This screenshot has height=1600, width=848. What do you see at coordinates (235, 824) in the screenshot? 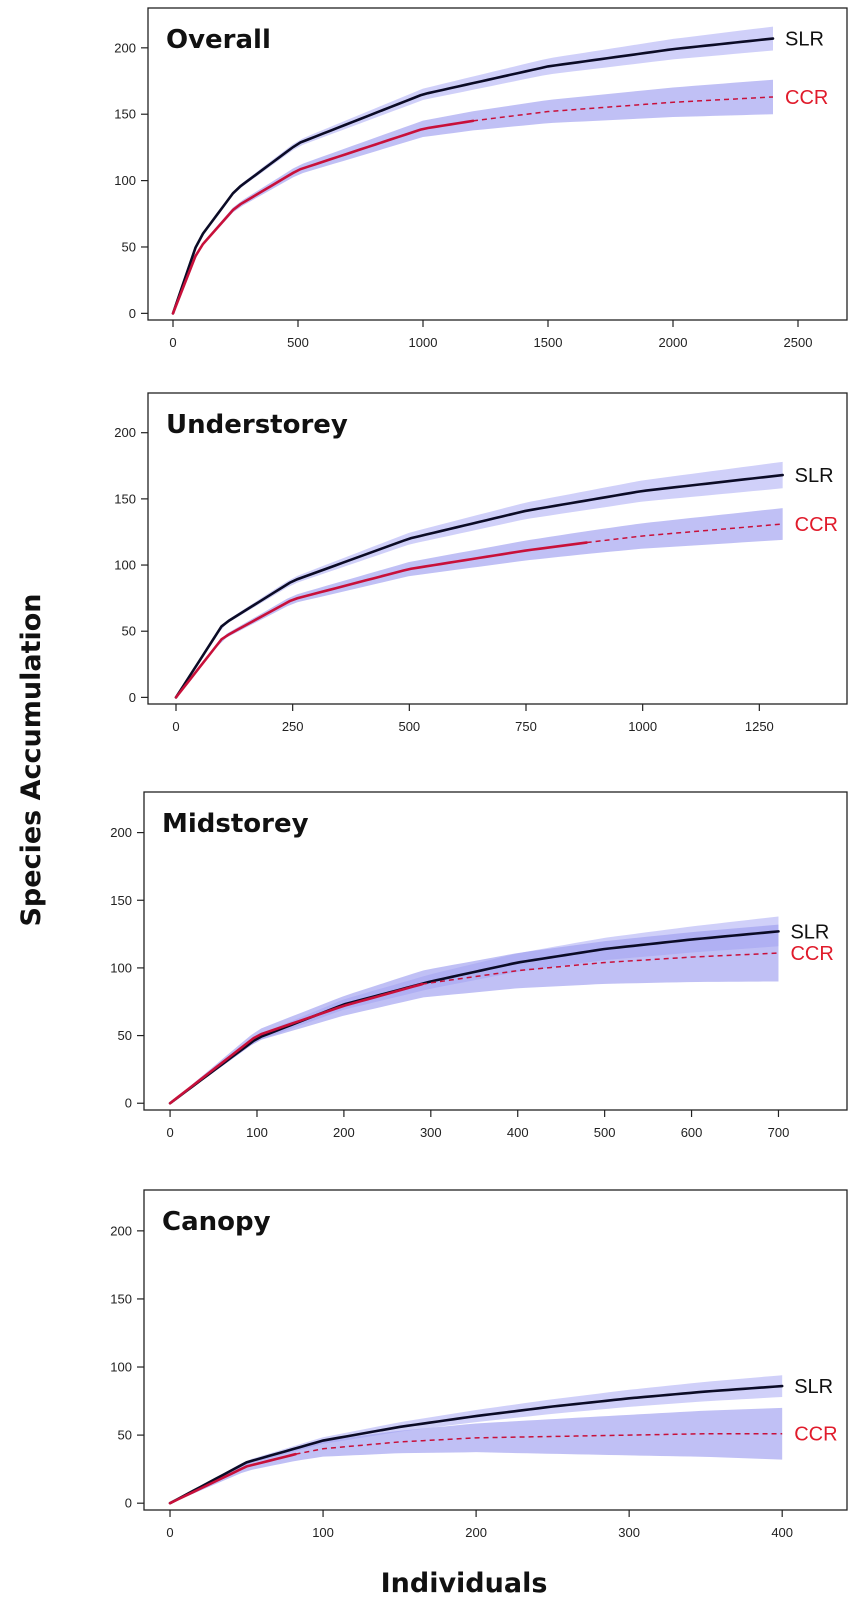
I see `panel-title: Midstorey` at bounding box center [235, 824].